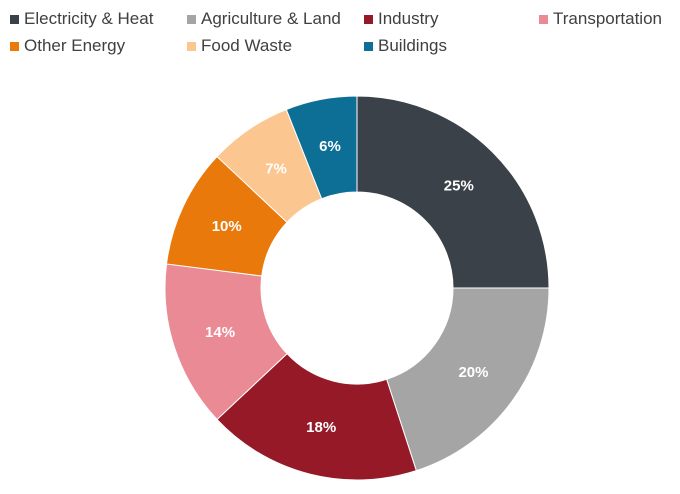  I want to click on legend-label: Buildings, so click(412, 45).